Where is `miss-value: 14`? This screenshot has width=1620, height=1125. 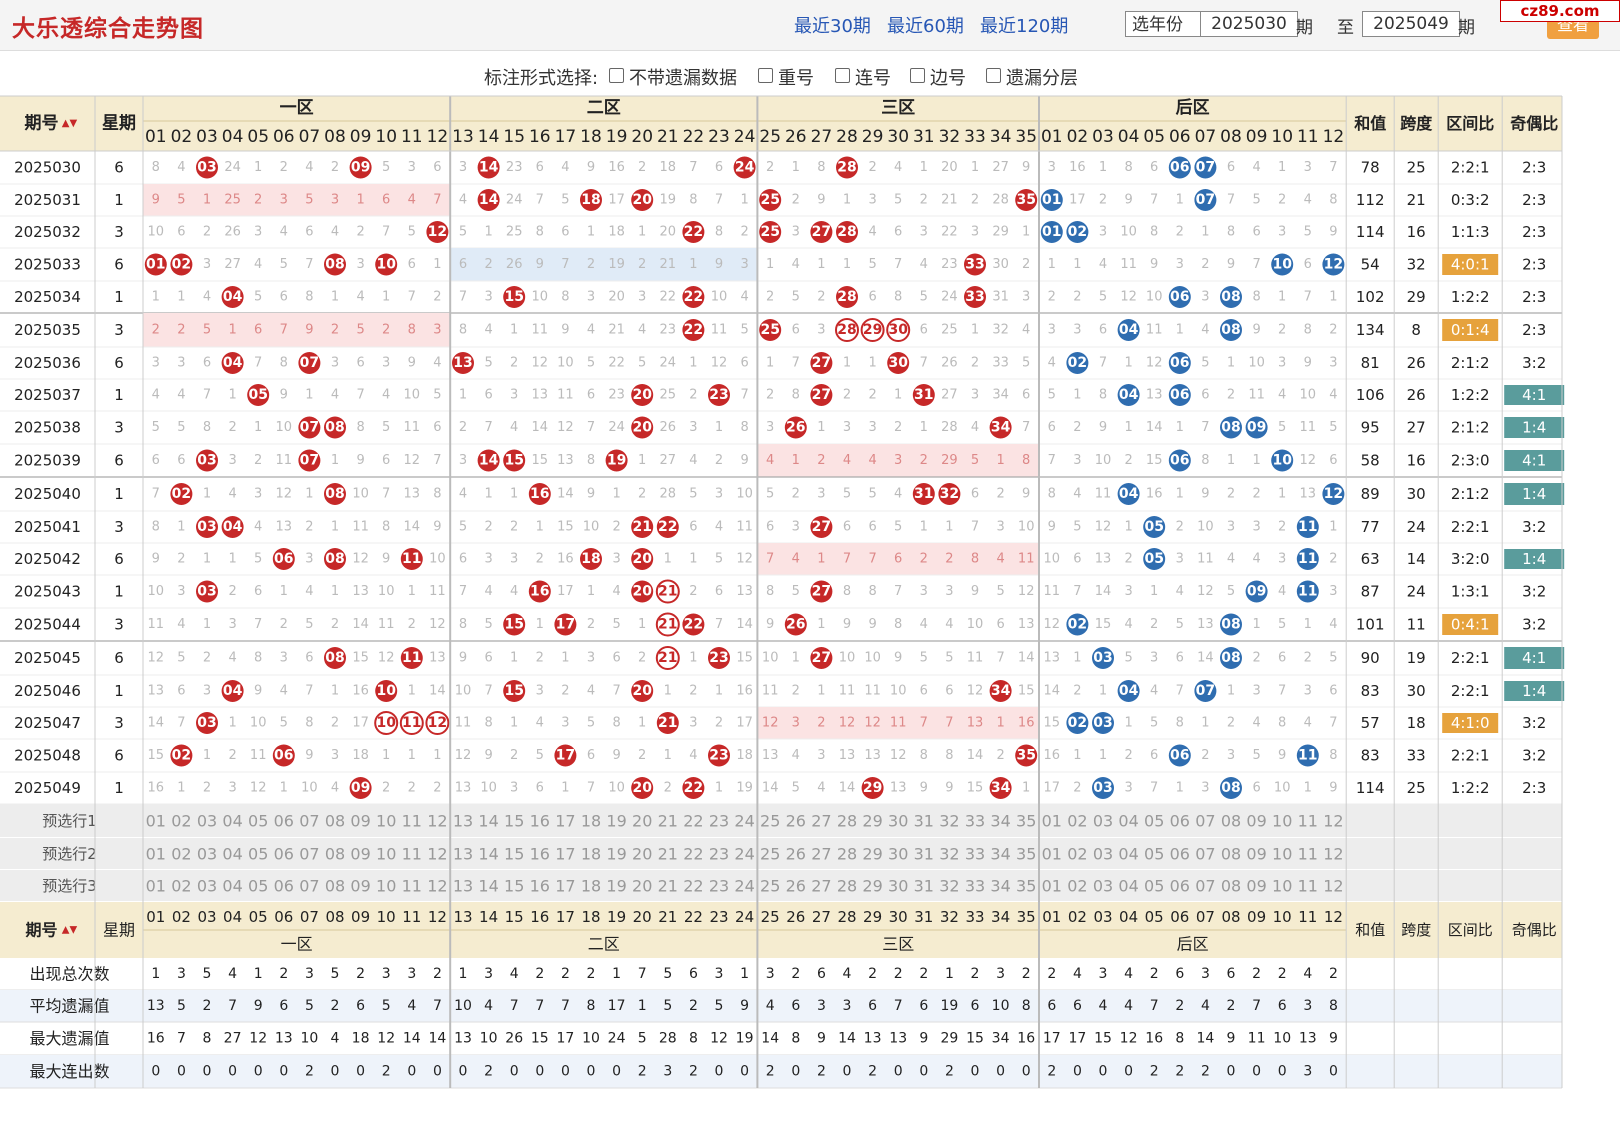 miss-value: 14 is located at coordinates (360, 624).